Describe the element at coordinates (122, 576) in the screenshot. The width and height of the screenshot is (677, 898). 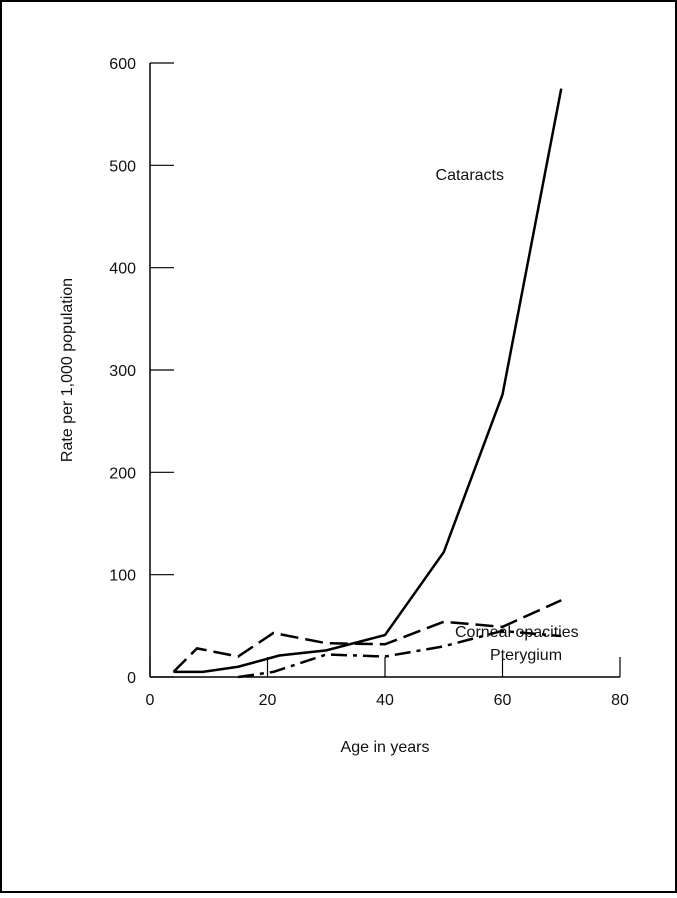
I see `y-tick-label: 100` at that location.